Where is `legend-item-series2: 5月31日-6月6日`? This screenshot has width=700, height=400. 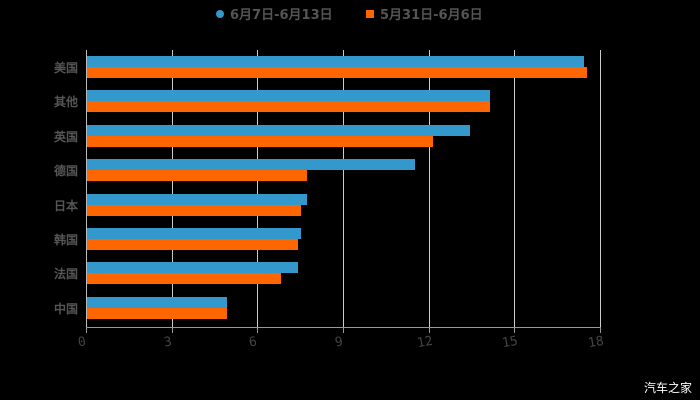 legend-item-series2: 5月31日-6月6日 is located at coordinates (424, 13).